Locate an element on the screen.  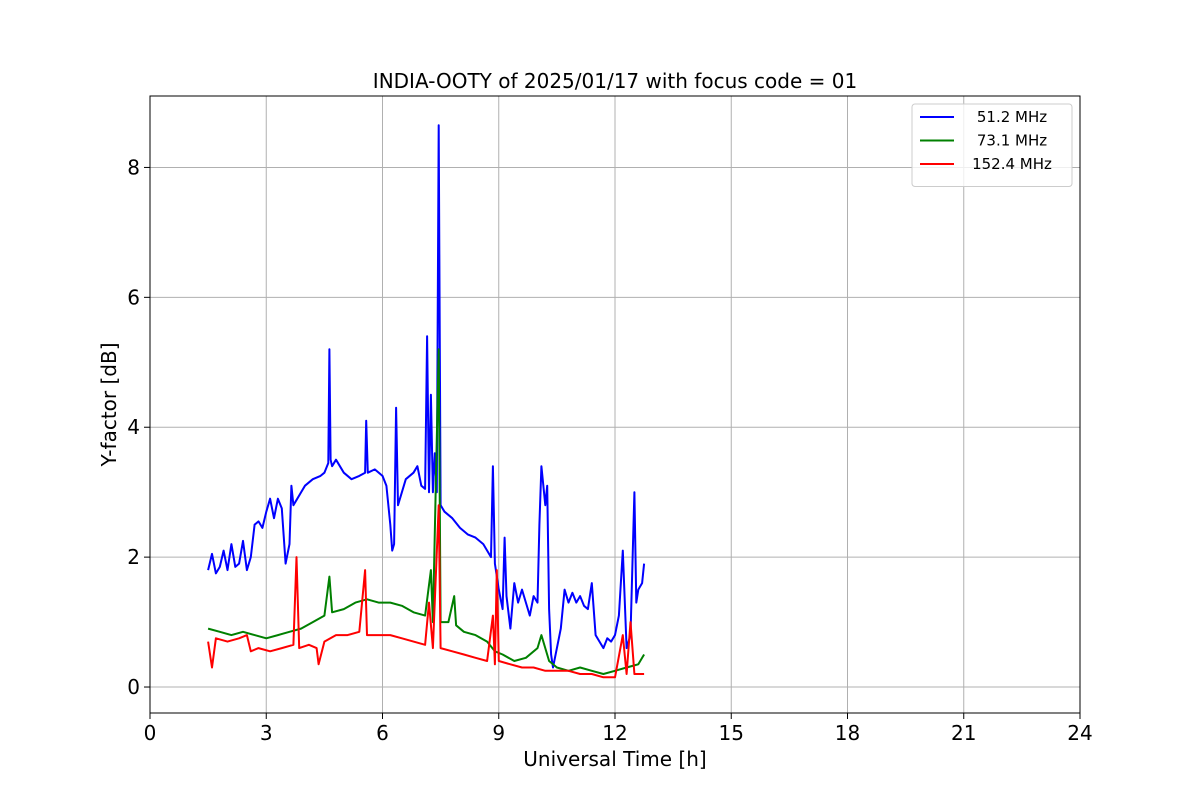
series-line-152-4-mhz is located at coordinates (426, 591).